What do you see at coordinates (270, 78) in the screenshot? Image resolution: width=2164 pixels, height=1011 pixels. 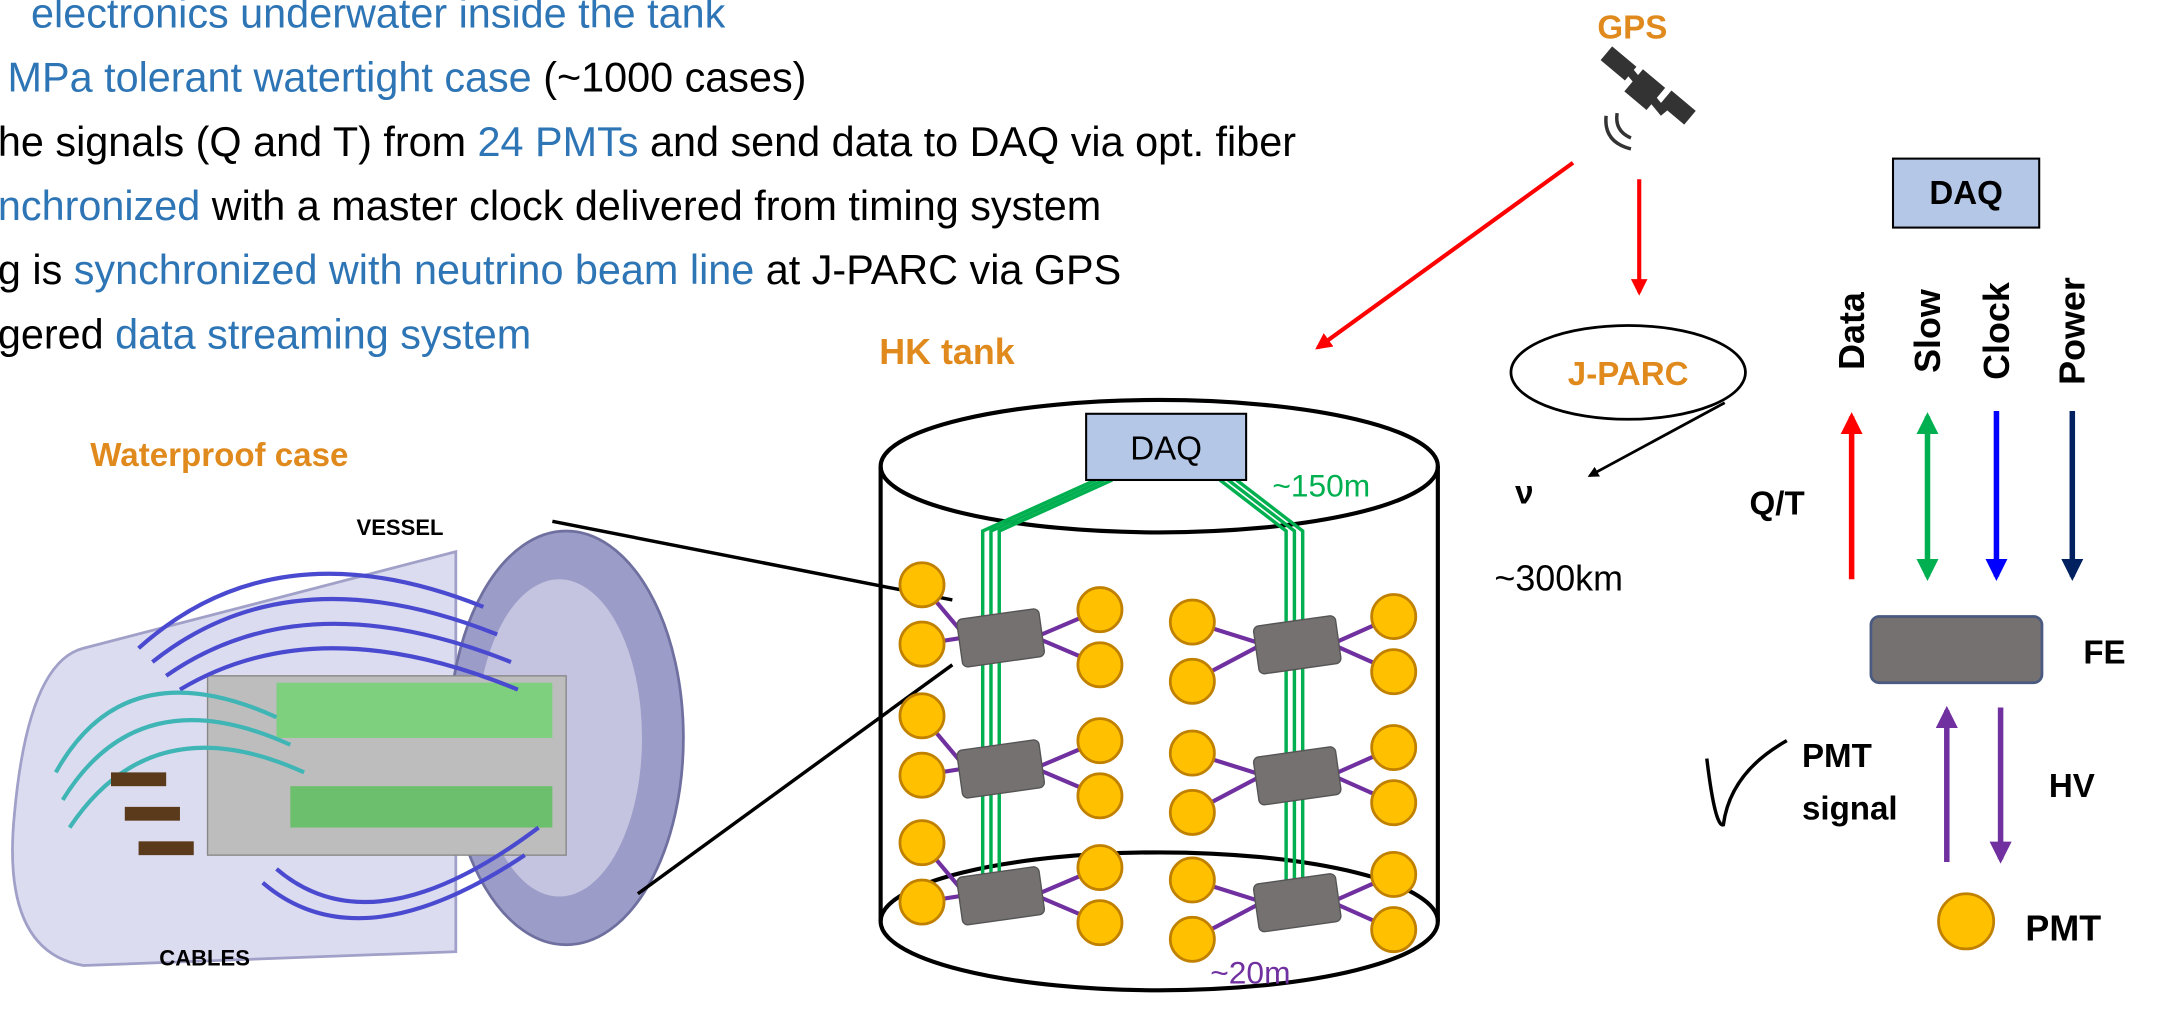 I see `bullet-segment: MPa tolerant watertight case` at bounding box center [270, 78].